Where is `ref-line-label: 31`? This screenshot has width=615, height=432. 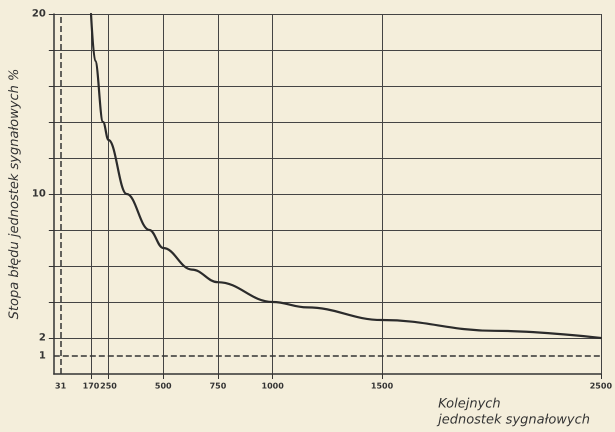
ref-line-label: 31 is located at coordinates (61, 386).